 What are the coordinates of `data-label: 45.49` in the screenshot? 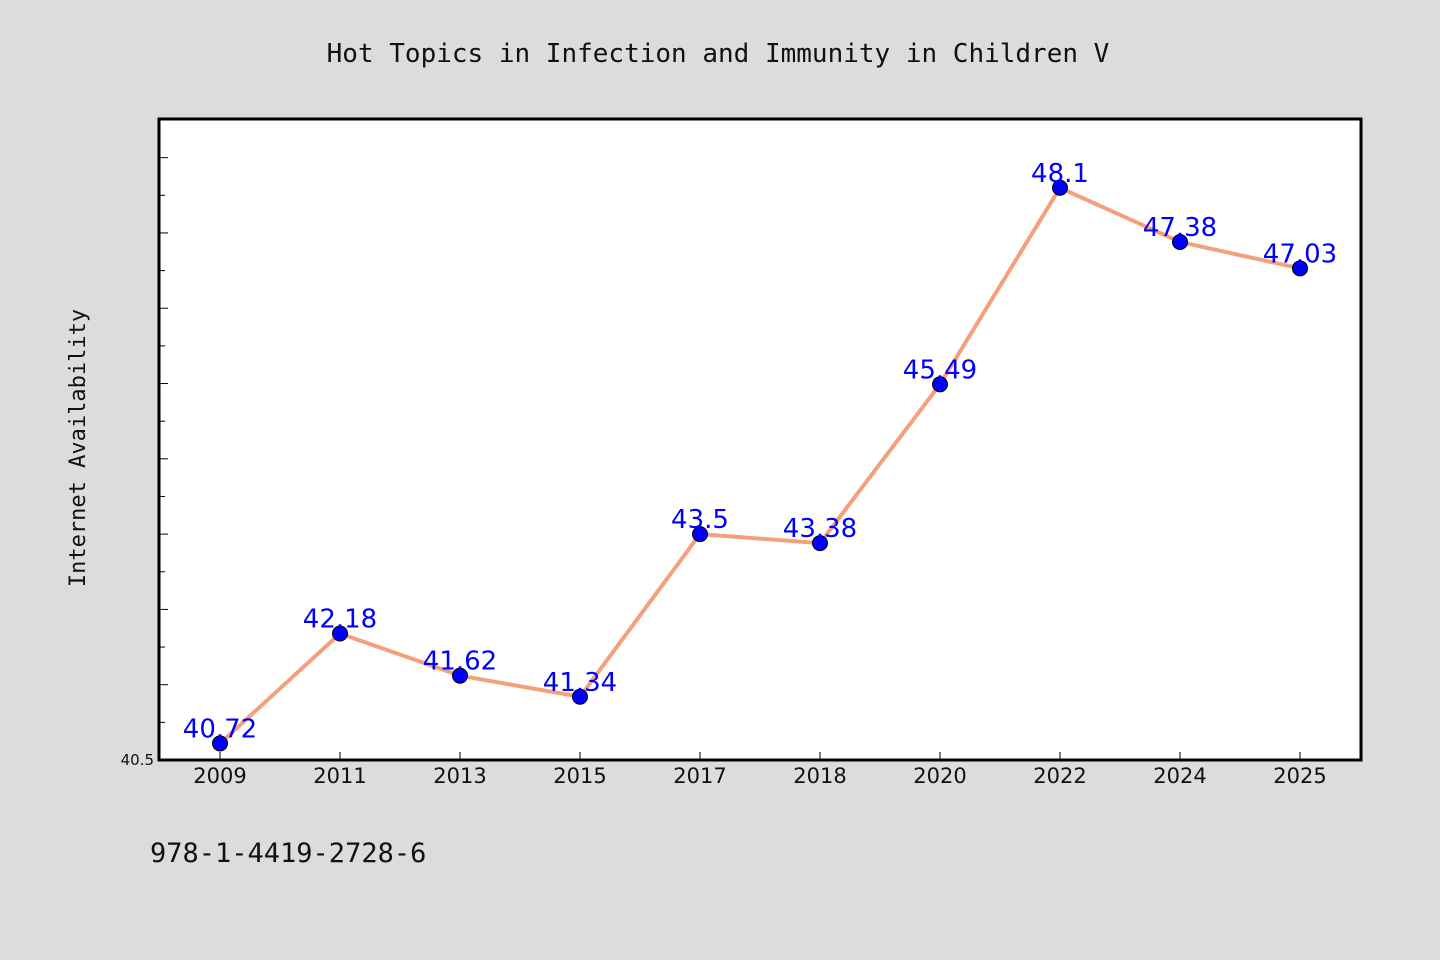 It's located at (940, 370).